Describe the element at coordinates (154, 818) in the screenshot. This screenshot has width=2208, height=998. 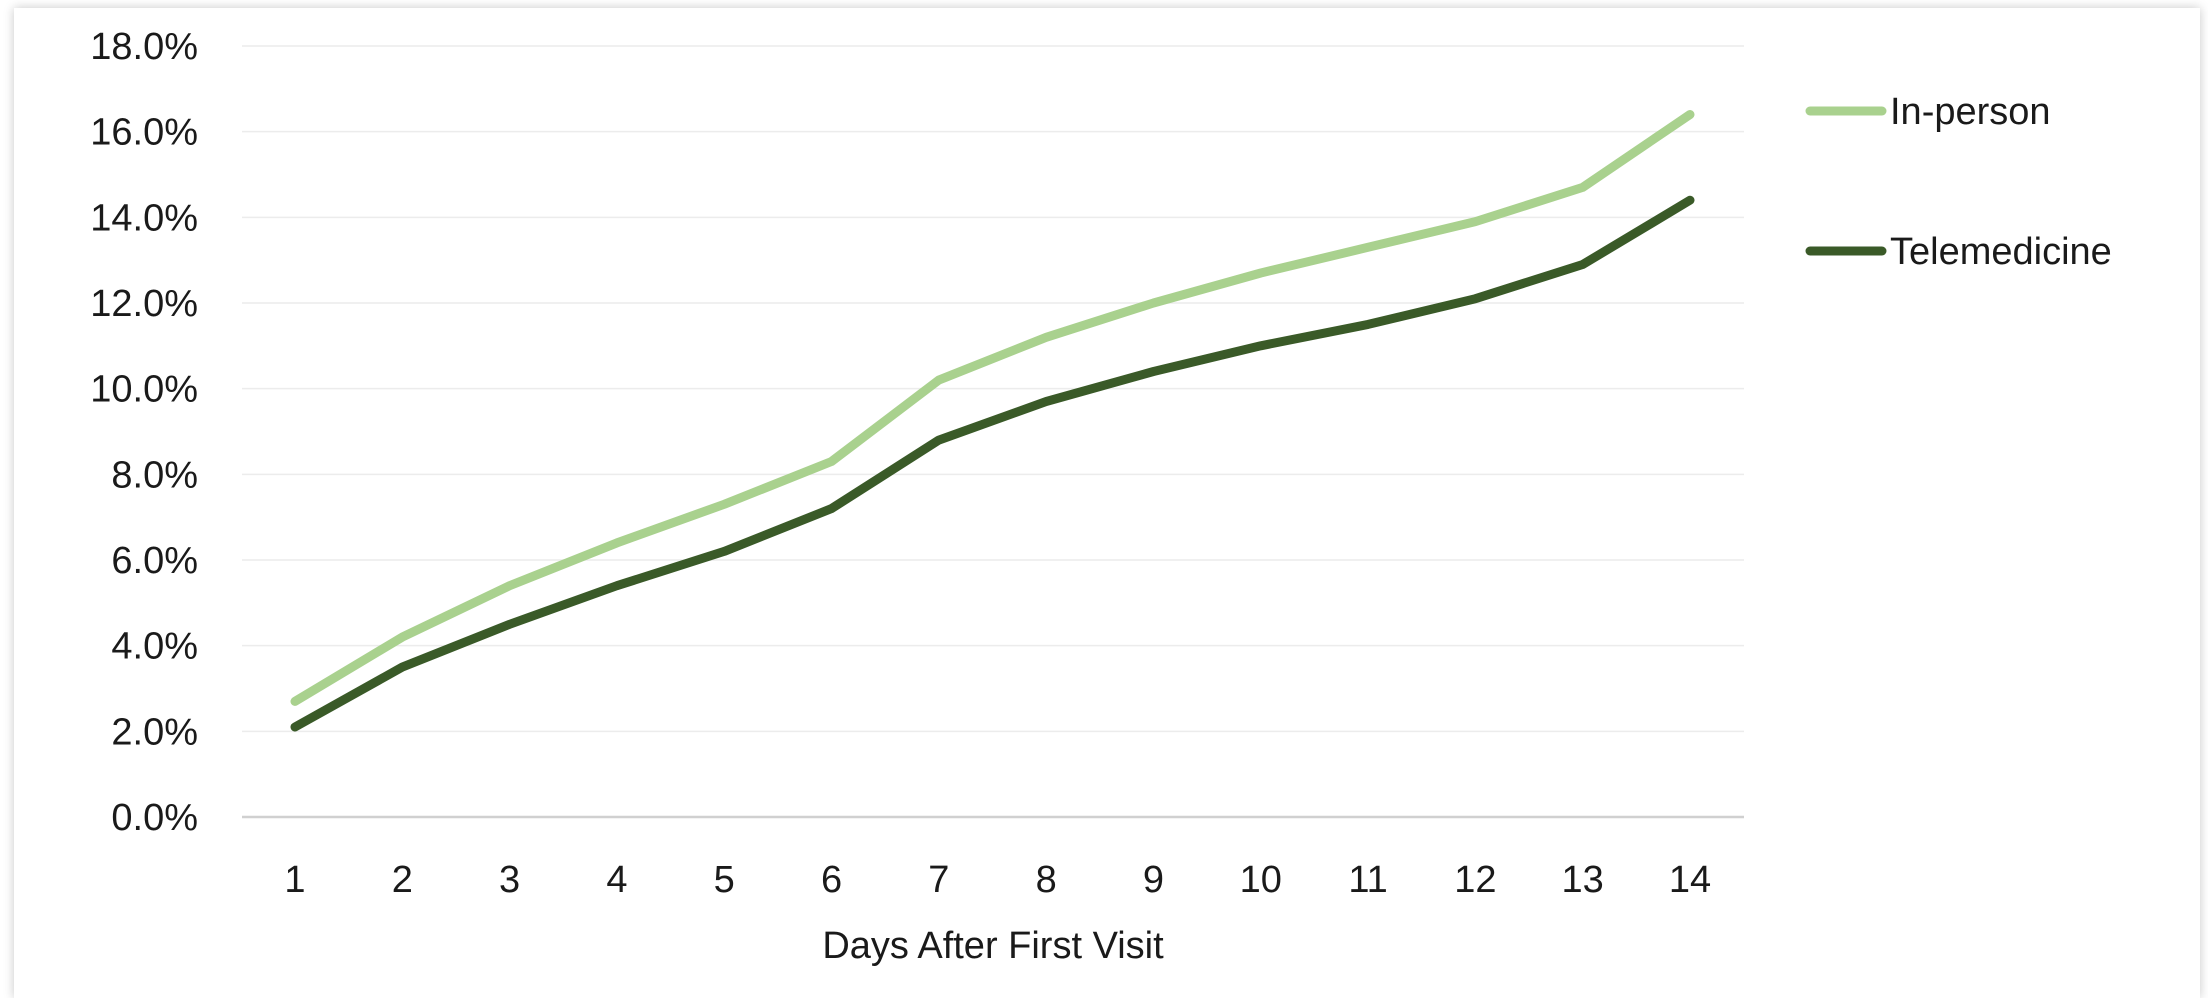
I see `y-tick-label: 0.0%` at that location.